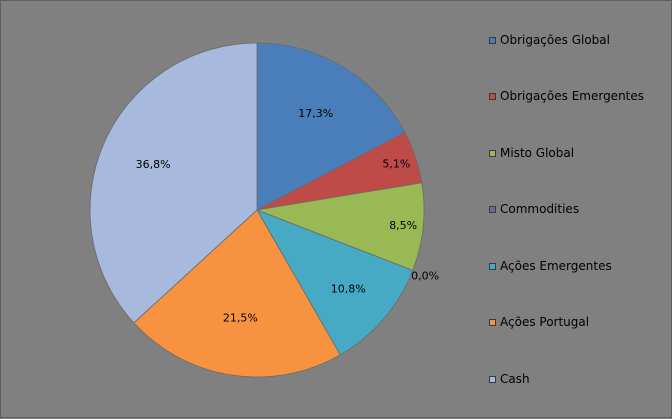  What do you see at coordinates (492, 40) in the screenshot?
I see `legend-swatch-obrigacoes-global` at bounding box center [492, 40].